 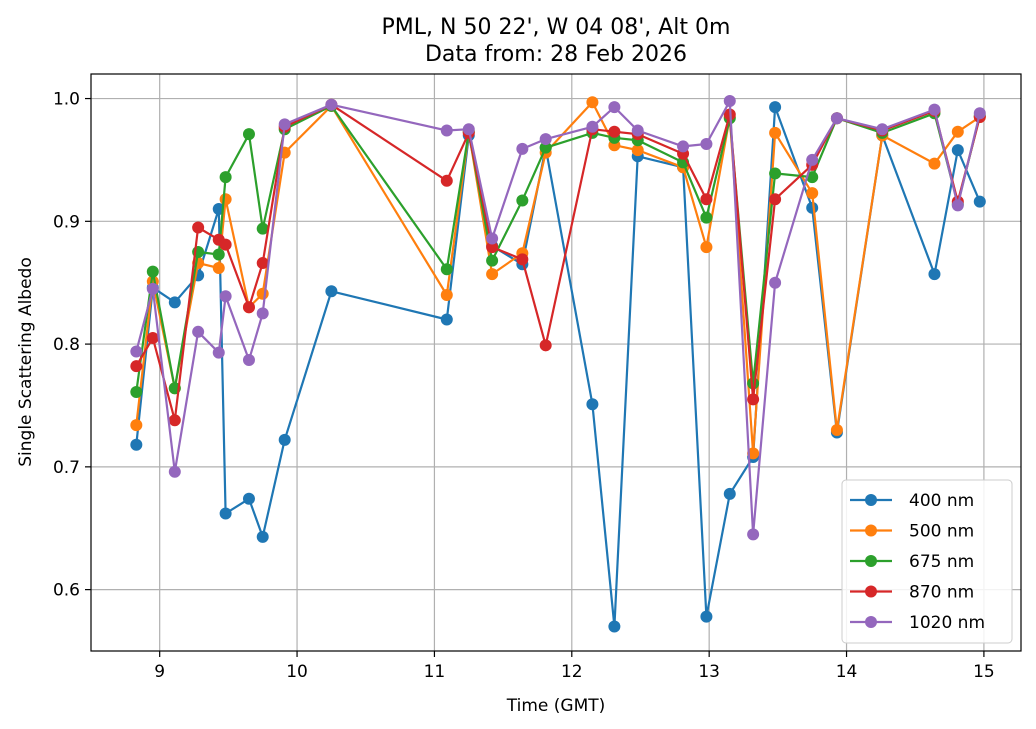 What do you see at coordinates (26, 362) in the screenshot?
I see `y-axis-label: Single Scattering Albedo` at bounding box center [26, 362].